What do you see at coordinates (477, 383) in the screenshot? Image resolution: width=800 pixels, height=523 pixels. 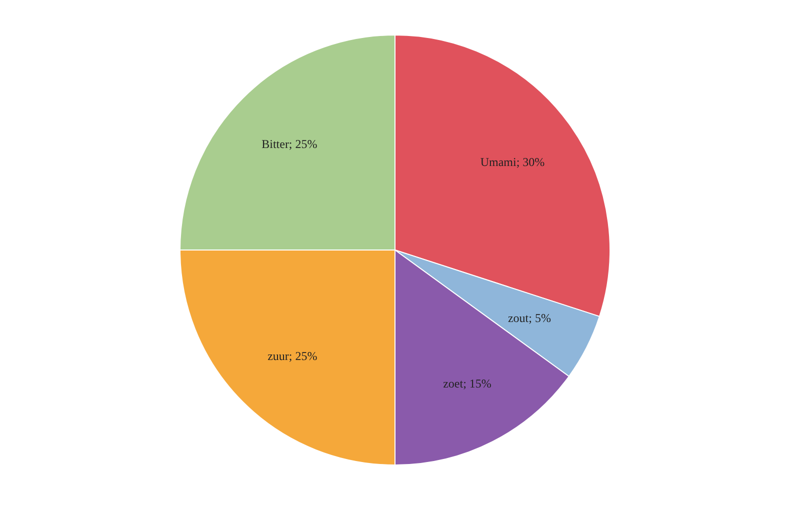 I see `data-label: ; 15%` at bounding box center [477, 383].